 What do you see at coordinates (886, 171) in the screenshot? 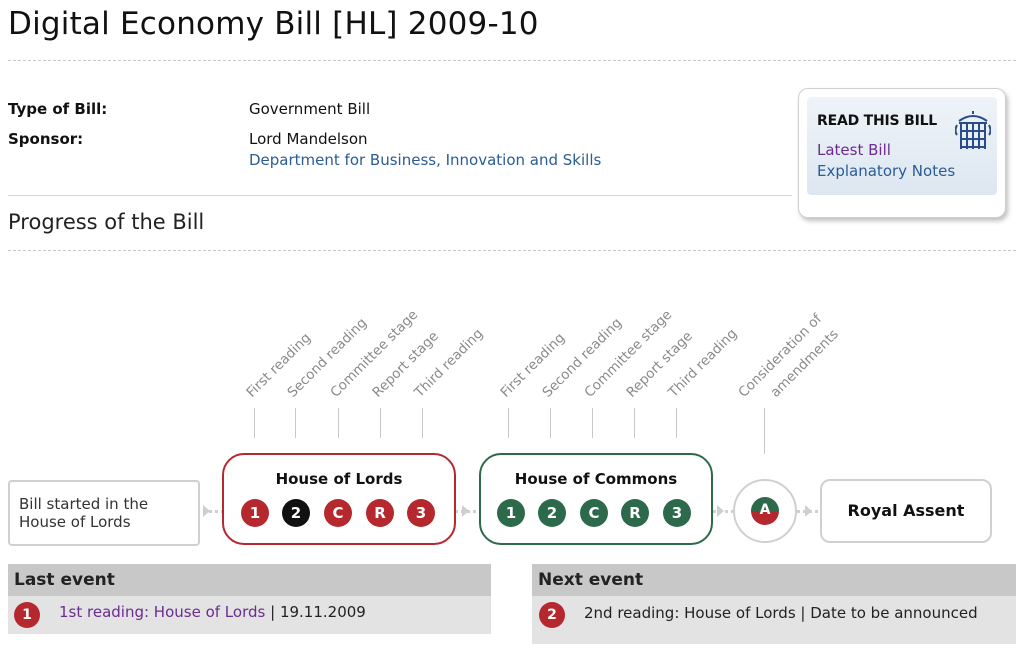
I see `explanatory-notes-link: Explanatory Notes` at bounding box center [886, 171].